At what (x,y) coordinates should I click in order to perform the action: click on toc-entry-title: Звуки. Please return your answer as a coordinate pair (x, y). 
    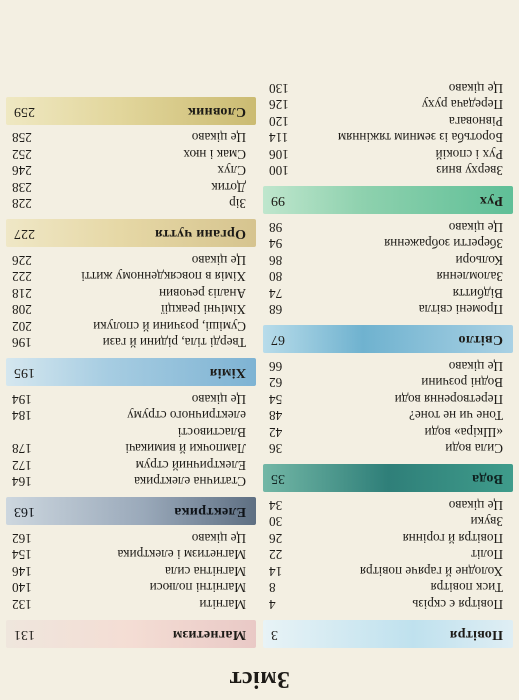
    Looking at the image, I should click on (486, 522).